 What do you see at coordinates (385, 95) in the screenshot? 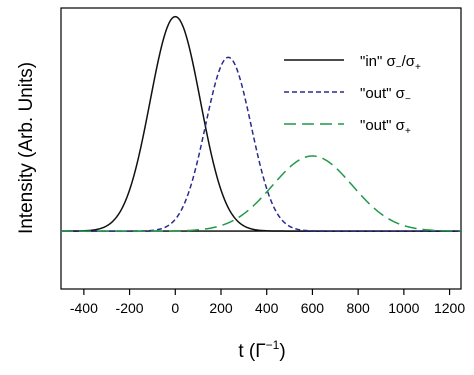
I see `legend-label-out-minus: "out" σ−` at bounding box center [385, 95].